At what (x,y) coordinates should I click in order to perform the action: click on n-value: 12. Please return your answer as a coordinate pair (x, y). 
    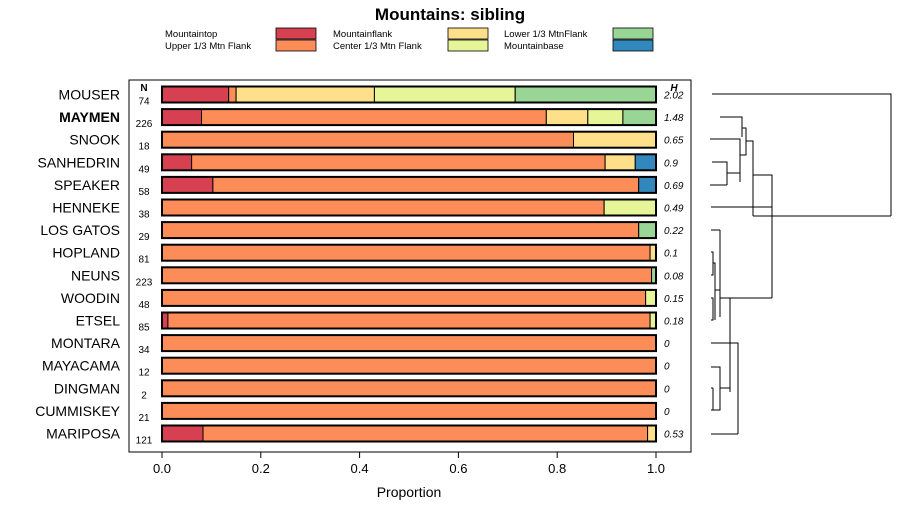
    Looking at the image, I should click on (144, 373).